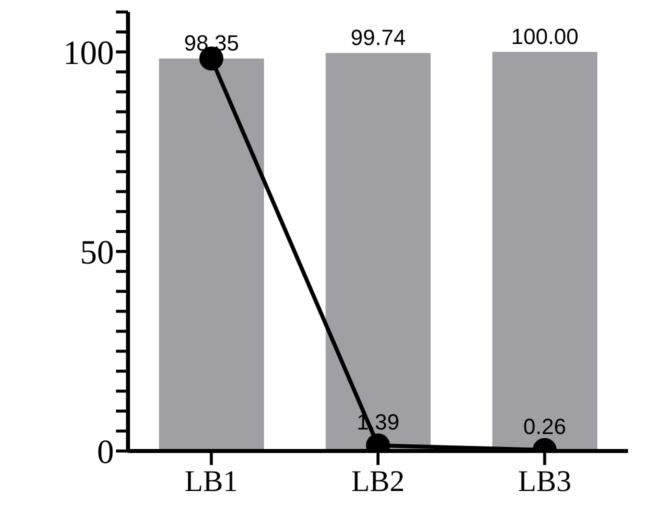 Image resolution: width=656 pixels, height=529 pixels. Describe the element at coordinates (544, 36) in the screenshot. I see `data-label: 100.00` at that location.